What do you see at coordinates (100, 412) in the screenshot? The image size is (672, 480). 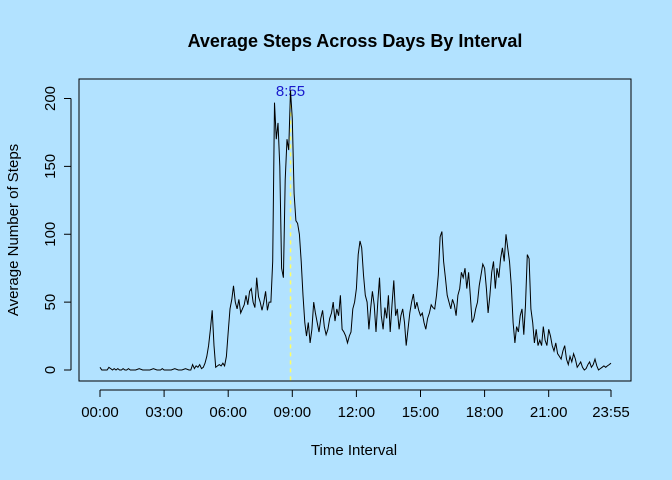 I see `x-tick-label: 00:00` at bounding box center [100, 412].